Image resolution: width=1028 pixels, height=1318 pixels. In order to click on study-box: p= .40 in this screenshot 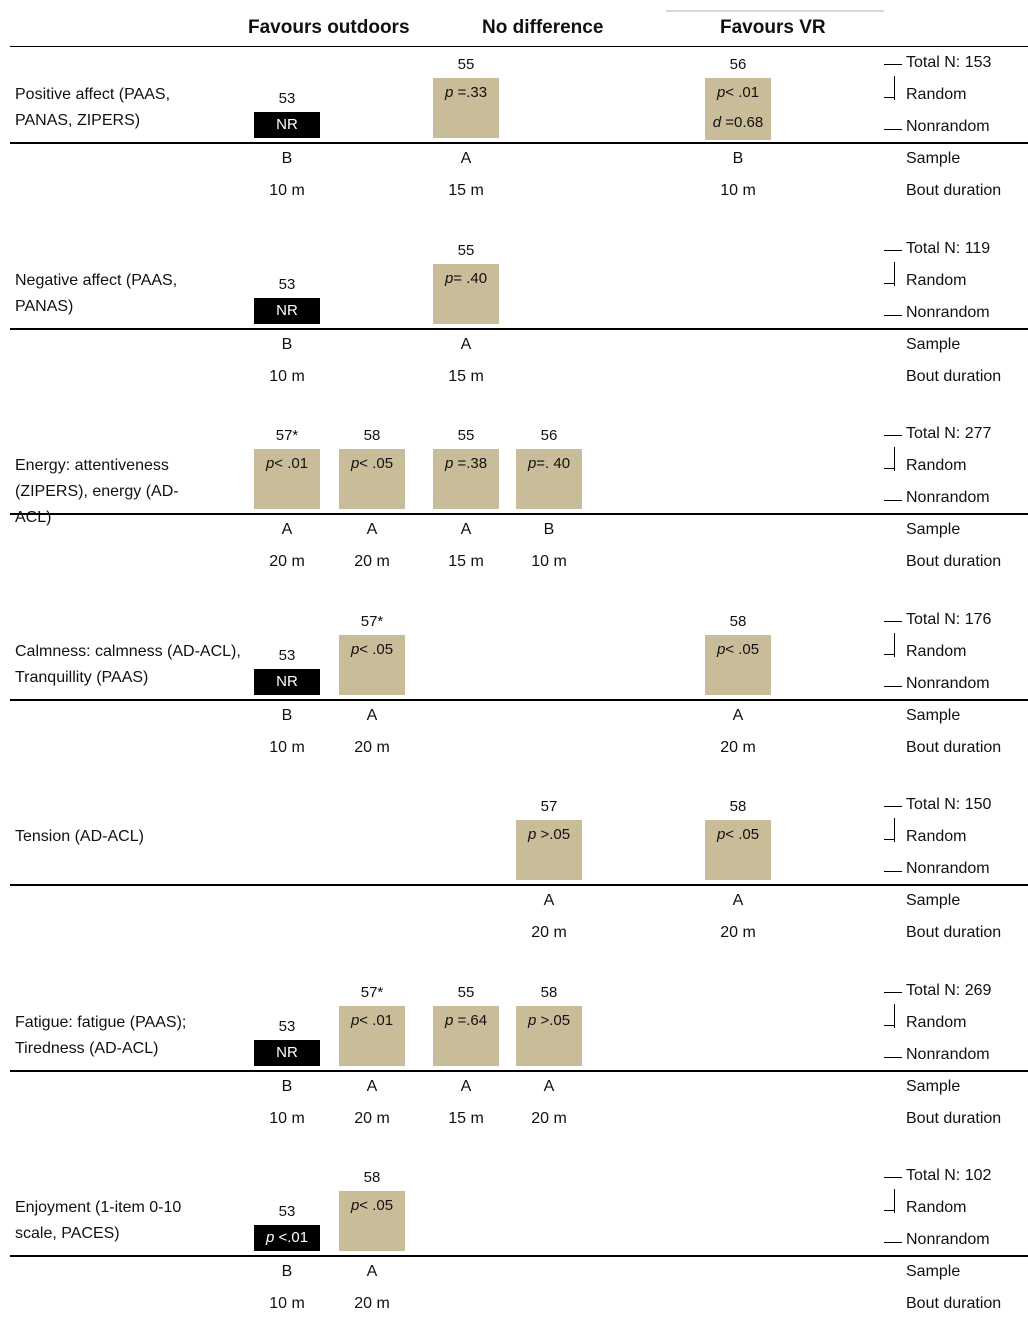, I will do `click(466, 294)`.